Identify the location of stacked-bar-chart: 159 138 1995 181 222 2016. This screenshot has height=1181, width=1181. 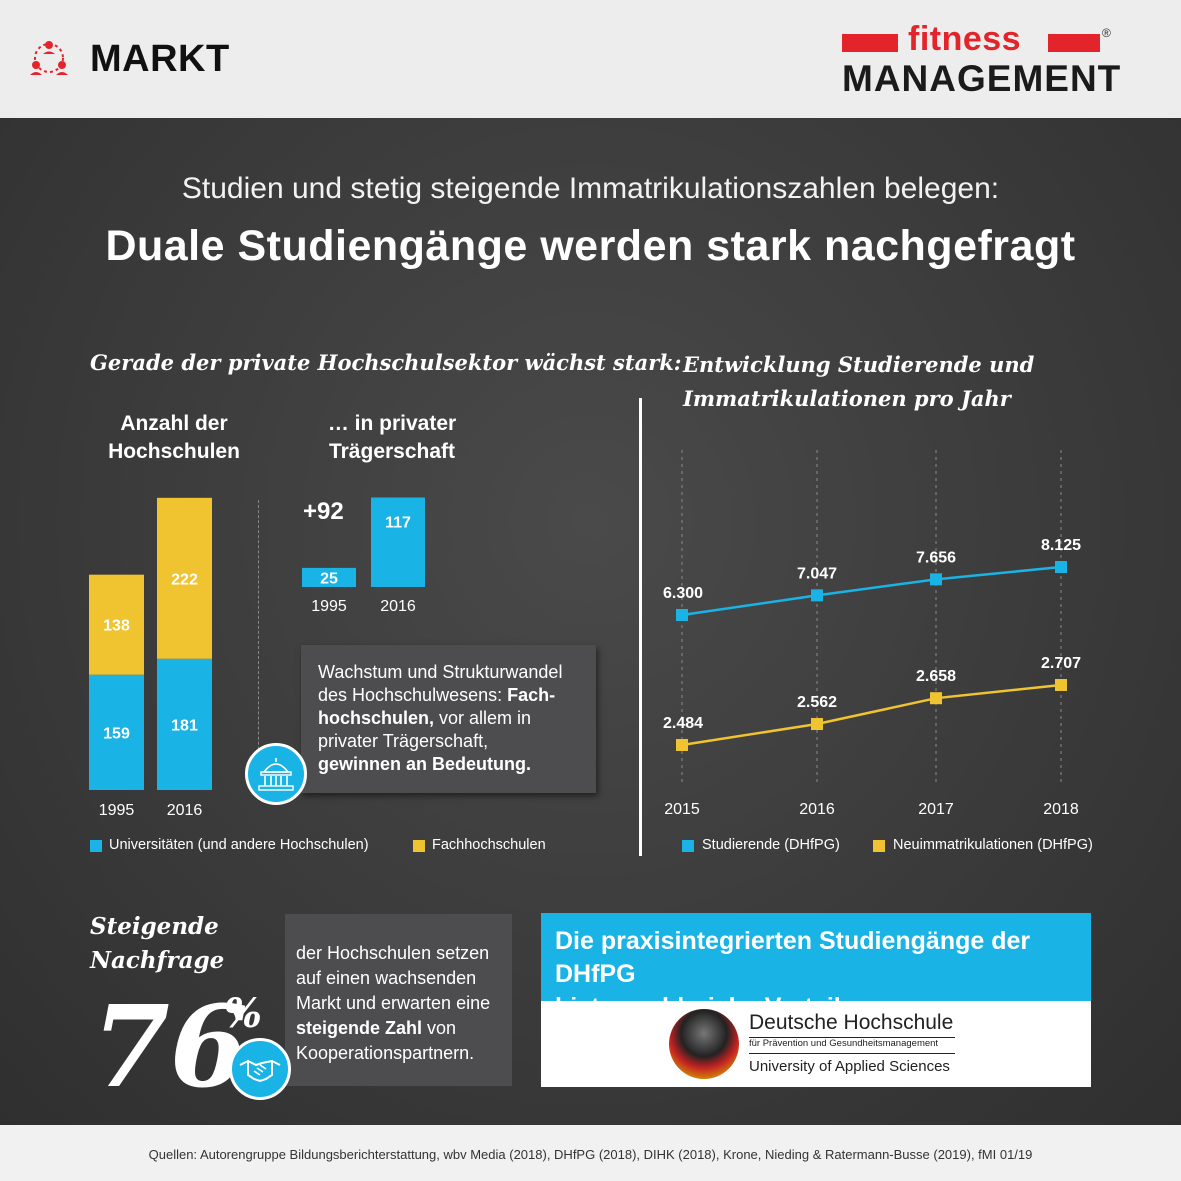
(150, 658).